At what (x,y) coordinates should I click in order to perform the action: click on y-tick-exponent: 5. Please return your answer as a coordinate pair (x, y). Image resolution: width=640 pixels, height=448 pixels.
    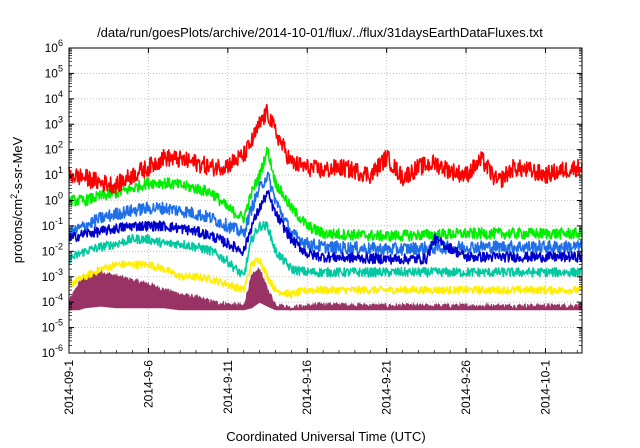
    Looking at the image, I should click on (60, 68).